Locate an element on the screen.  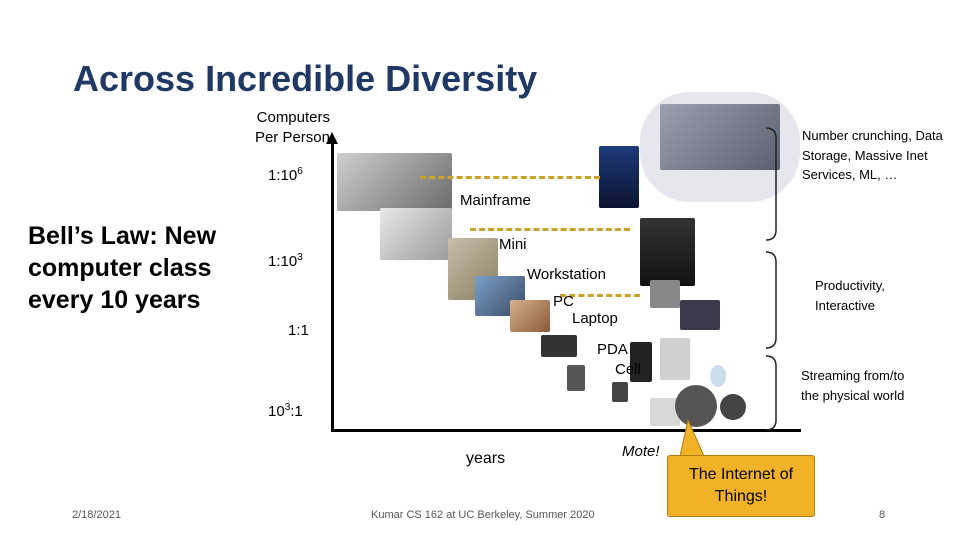
pc-photo is located at coordinates (530, 316).